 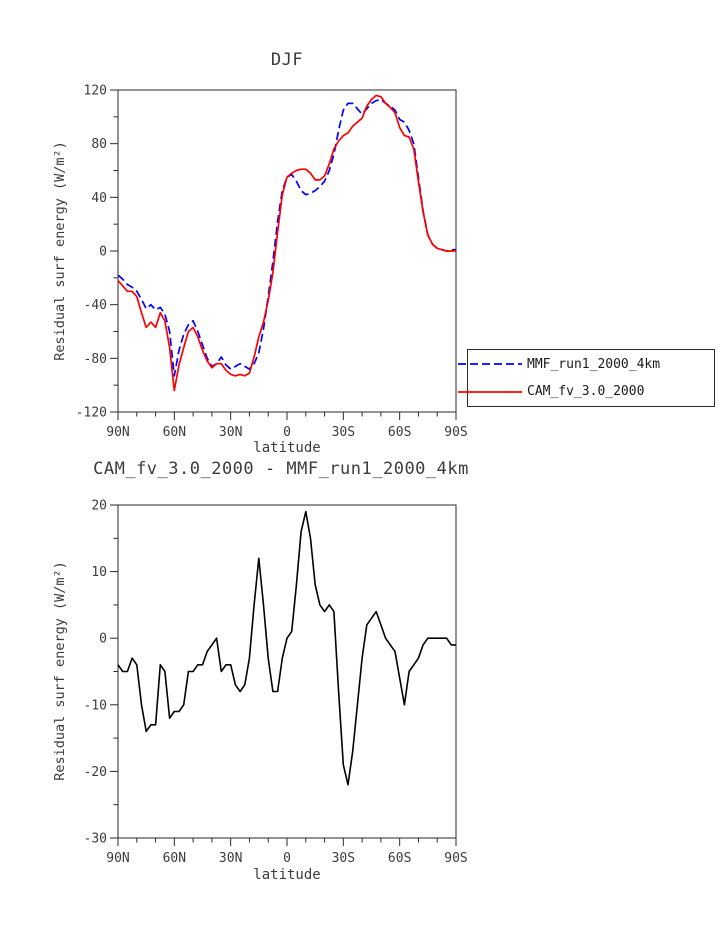 What do you see at coordinates (99, 572) in the screenshot?
I see `difference-y-tick-label: 10` at bounding box center [99, 572].